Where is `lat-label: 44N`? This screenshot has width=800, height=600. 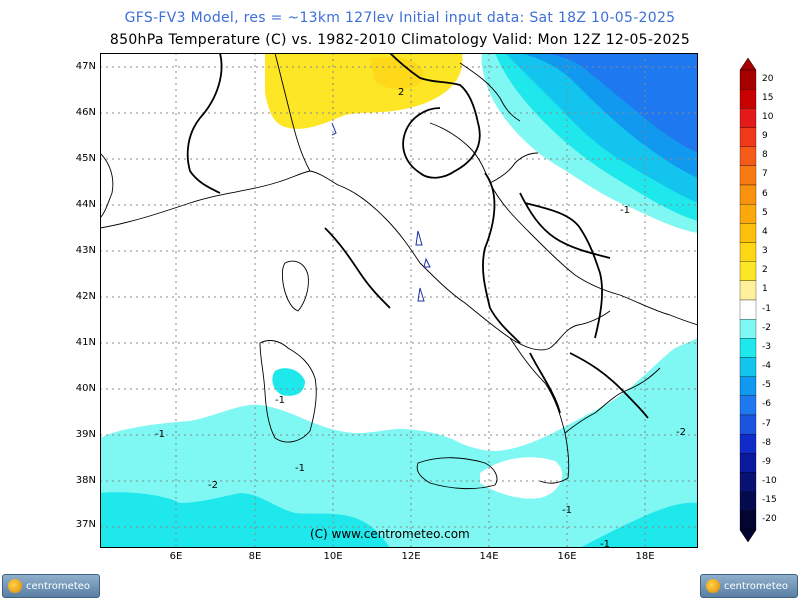 lat-label: 44N is located at coordinates (85, 204).